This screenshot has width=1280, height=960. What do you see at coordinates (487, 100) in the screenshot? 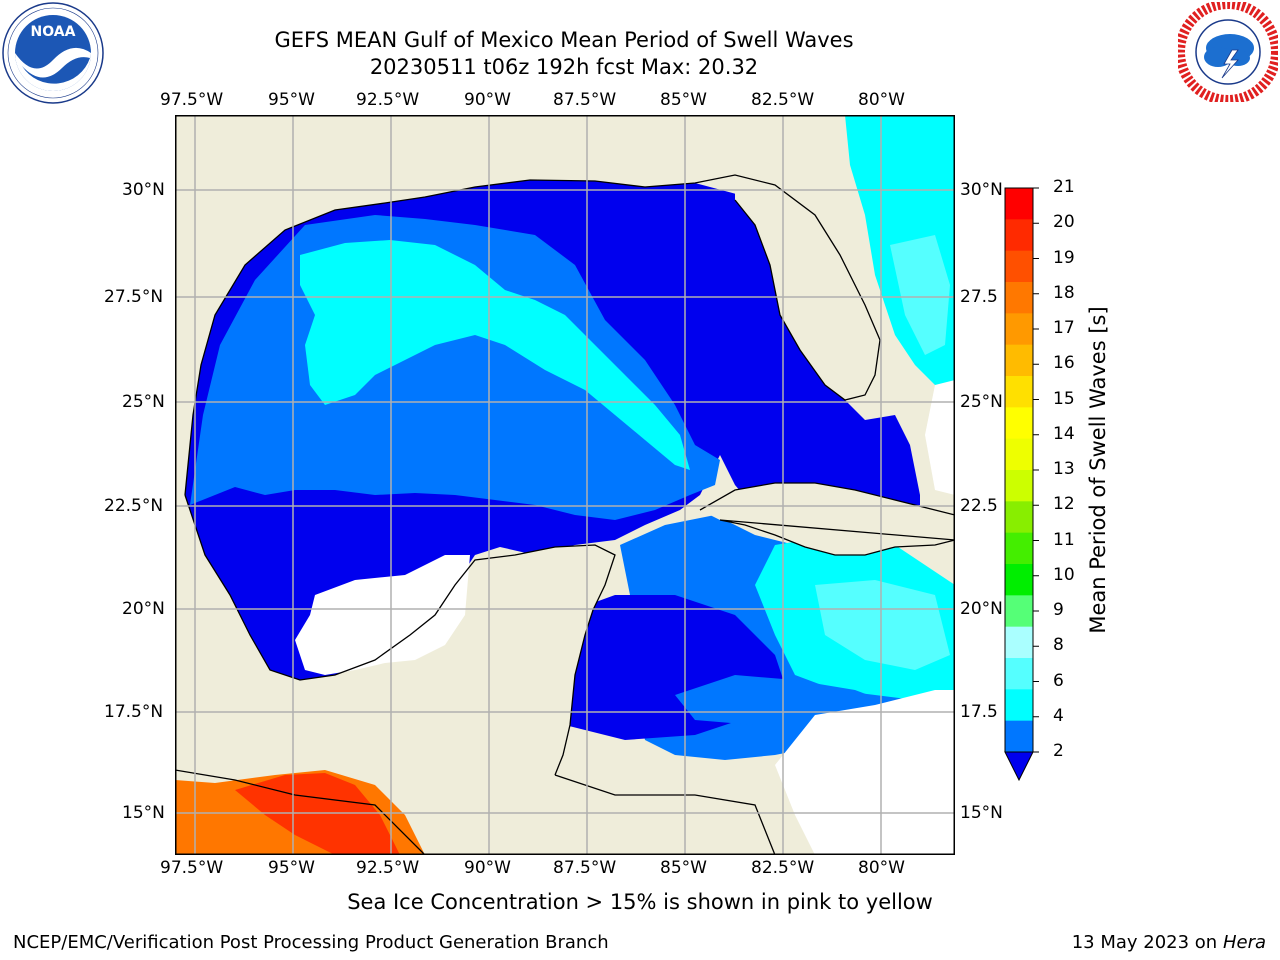
I see `lon-label-top: 90°W` at bounding box center [487, 100].